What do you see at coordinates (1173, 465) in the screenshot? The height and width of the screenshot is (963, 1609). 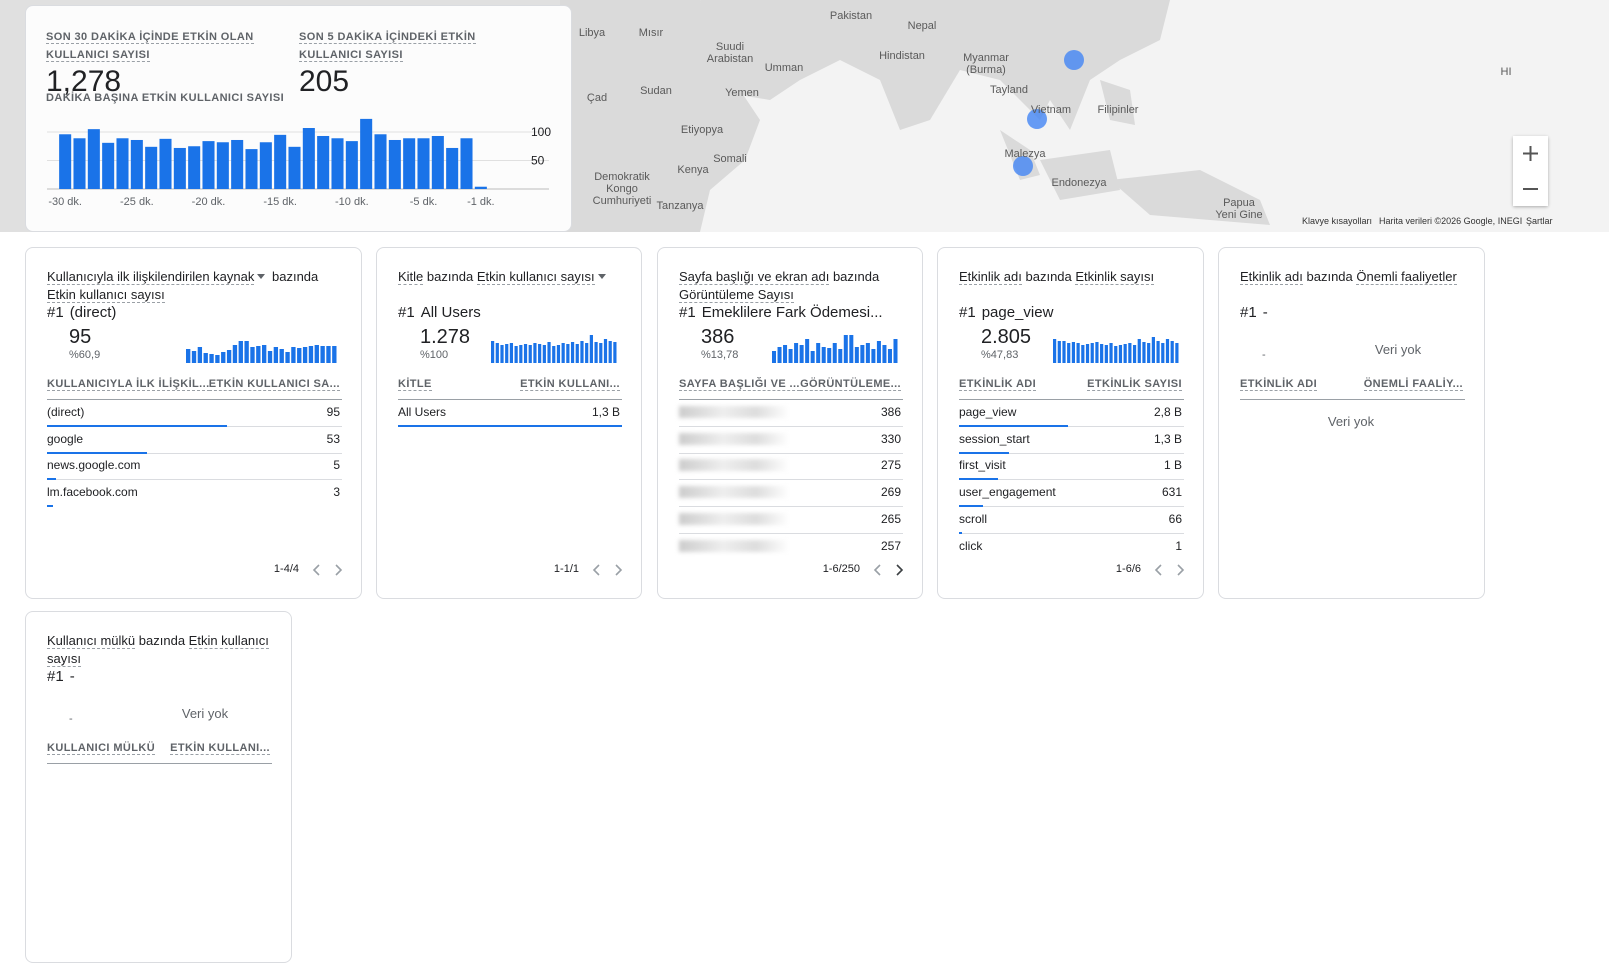 I see `row-value: 1 B` at bounding box center [1173, 465].